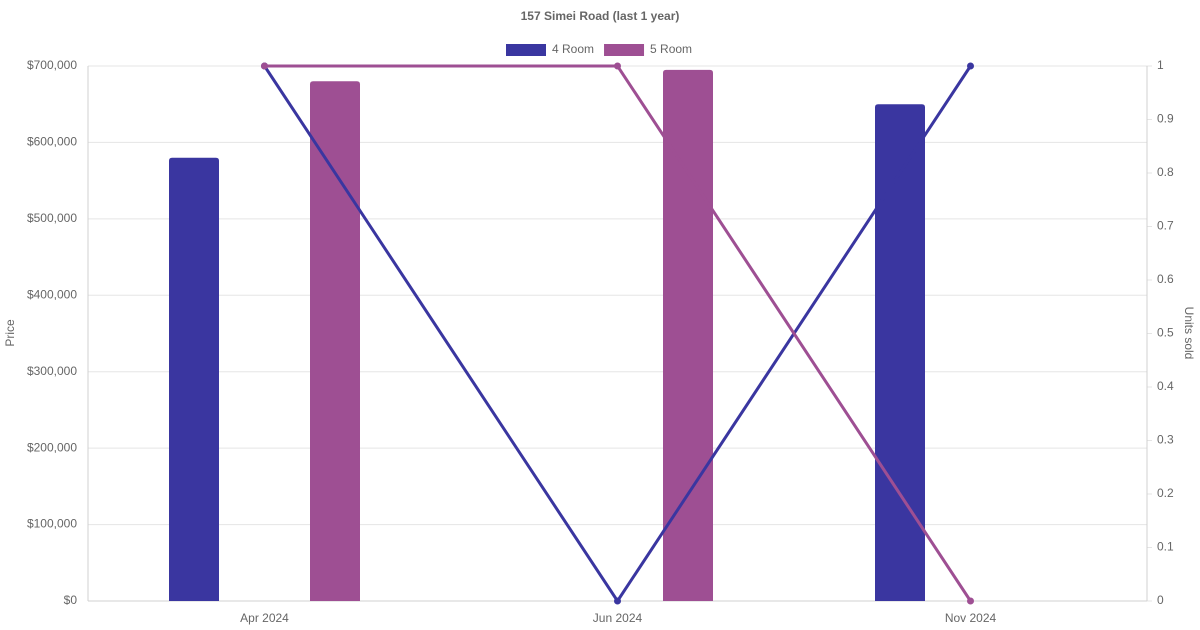 This screenshot has width=1200, height=630. Describe the element at coordinates (52, 447) in the screenshot. I see `y-tick-label: $200,000` at that location.